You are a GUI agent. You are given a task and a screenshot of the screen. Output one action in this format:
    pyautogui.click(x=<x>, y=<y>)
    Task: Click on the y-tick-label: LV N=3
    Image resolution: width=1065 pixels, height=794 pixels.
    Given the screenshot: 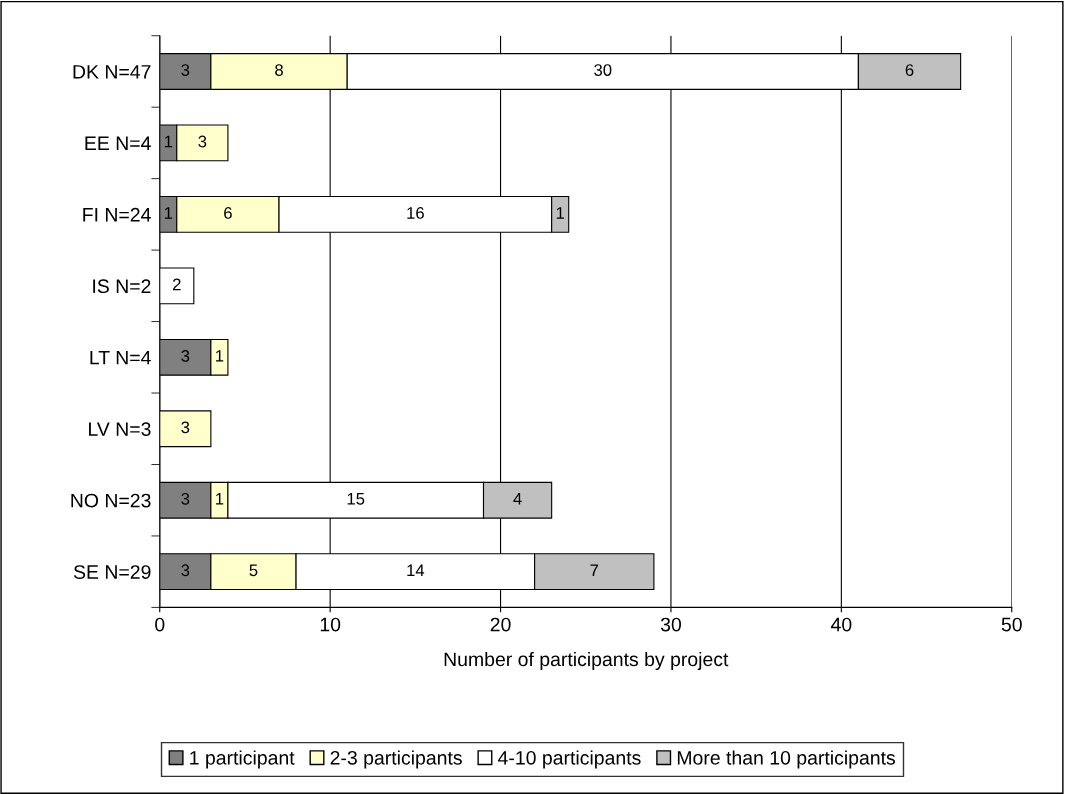 What is the action you would take?
    pyautogui.click(x=120, y=429)
    